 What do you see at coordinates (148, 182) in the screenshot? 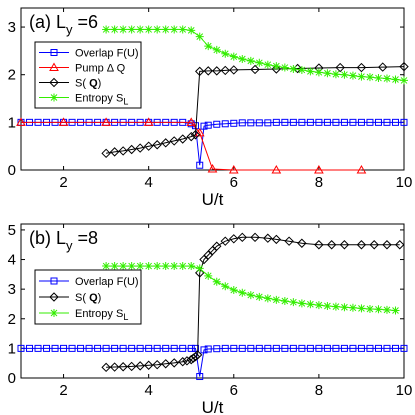
I see `x-tick-label: 4` at bounding box center [148, 182].